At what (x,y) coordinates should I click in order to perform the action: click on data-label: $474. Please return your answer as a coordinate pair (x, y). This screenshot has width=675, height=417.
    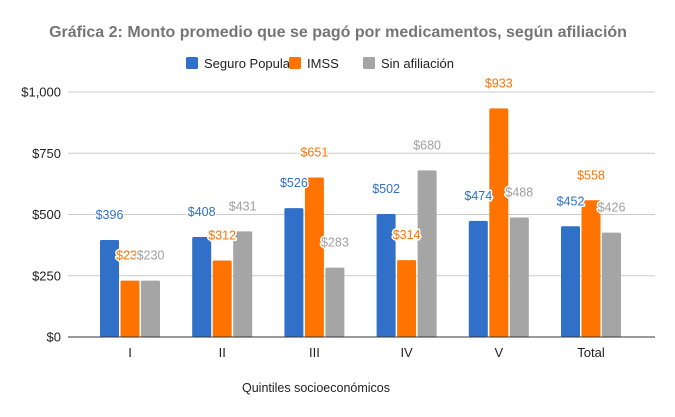
    Looking at the image, I should click on (478, 196).